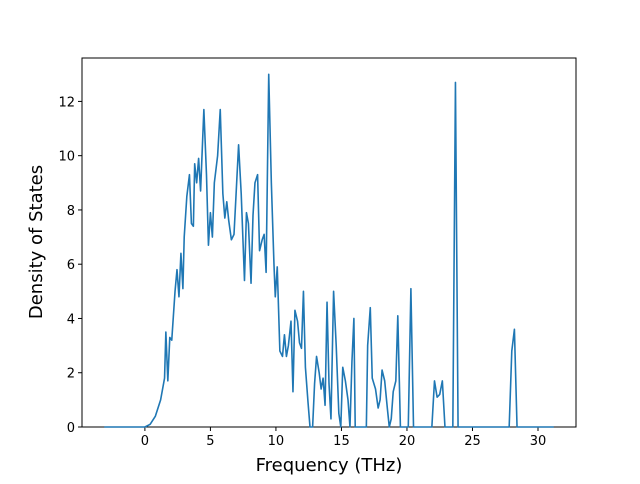  What do you see at coordinates (71, 319) in the screenshot?
I see `y-tick-label: 4` at bounding box center [71, 319].